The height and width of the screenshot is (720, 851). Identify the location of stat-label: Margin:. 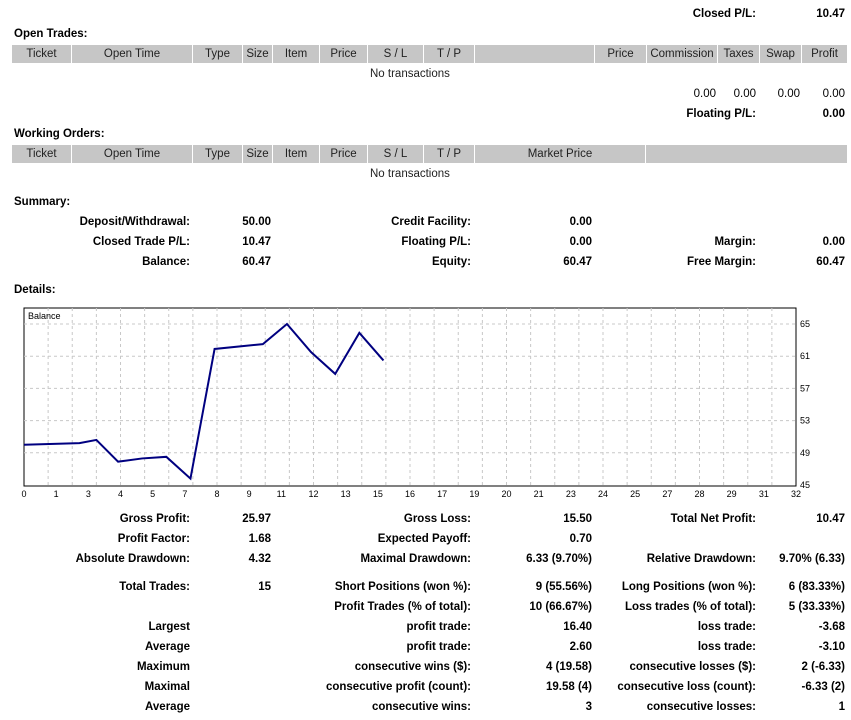
(735, 242).